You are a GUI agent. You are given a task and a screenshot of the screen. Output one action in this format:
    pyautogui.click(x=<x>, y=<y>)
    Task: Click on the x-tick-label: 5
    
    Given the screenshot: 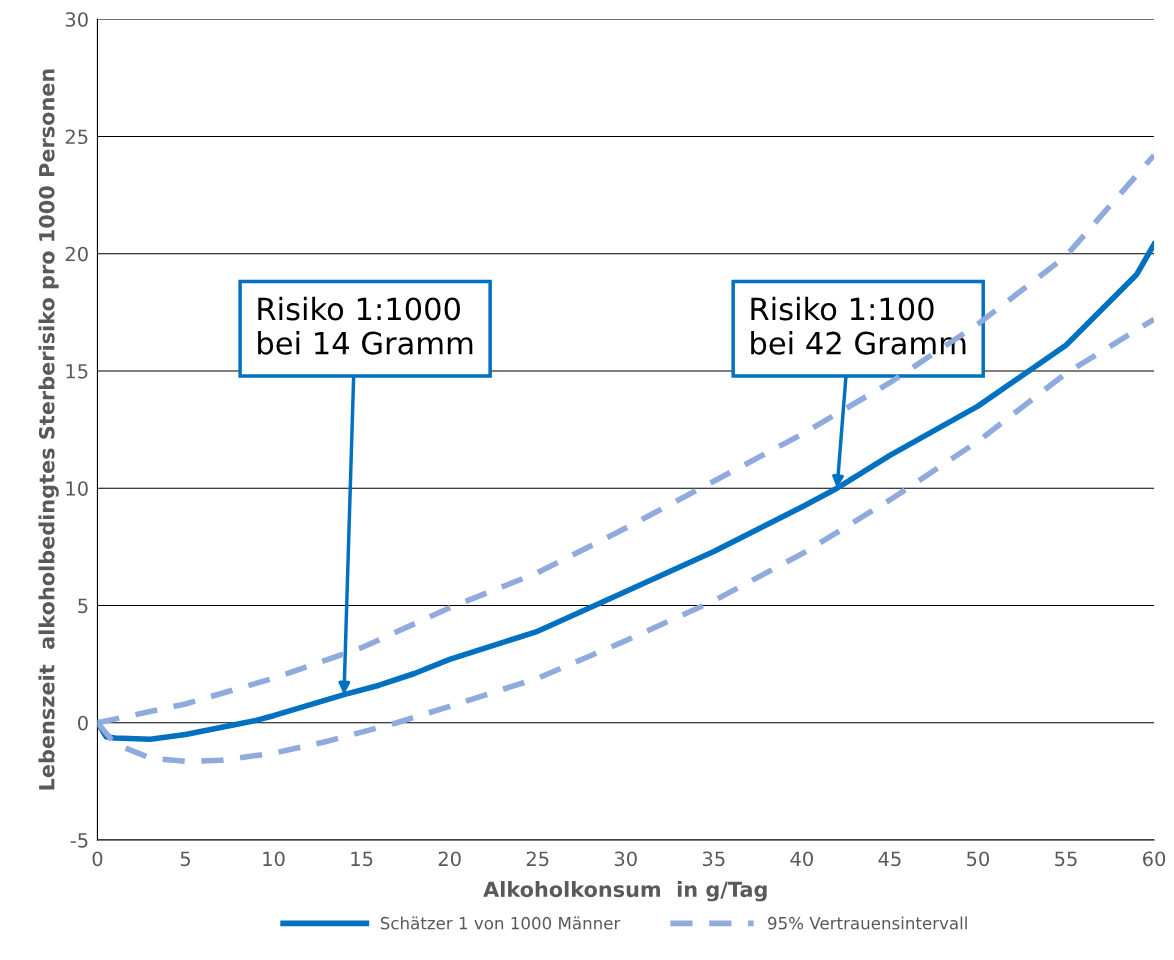 What is the action you would take?
    pyautogui.click(x=185, y=859)
    